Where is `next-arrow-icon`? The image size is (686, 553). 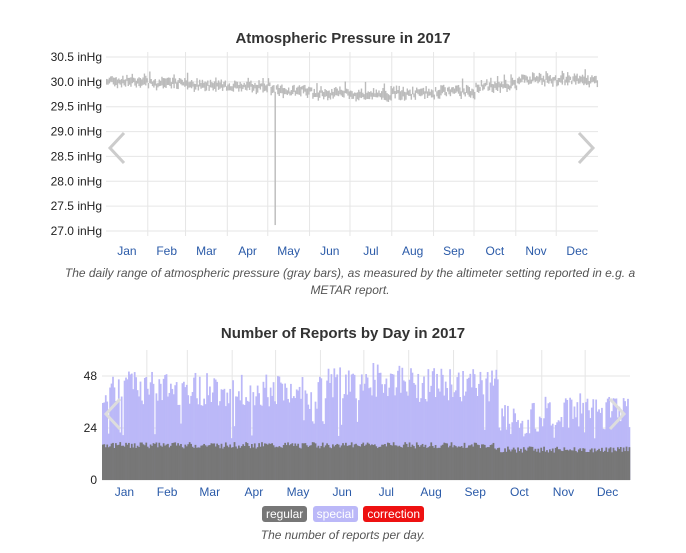
next-arrow-icon is located at coordinates (586, 148).